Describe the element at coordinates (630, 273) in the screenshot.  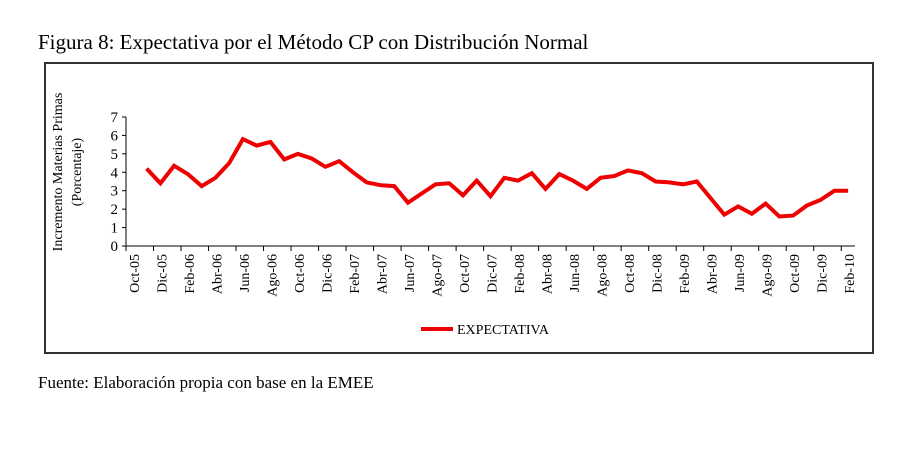
I see `x-tick-label: Oct-08` at that location.